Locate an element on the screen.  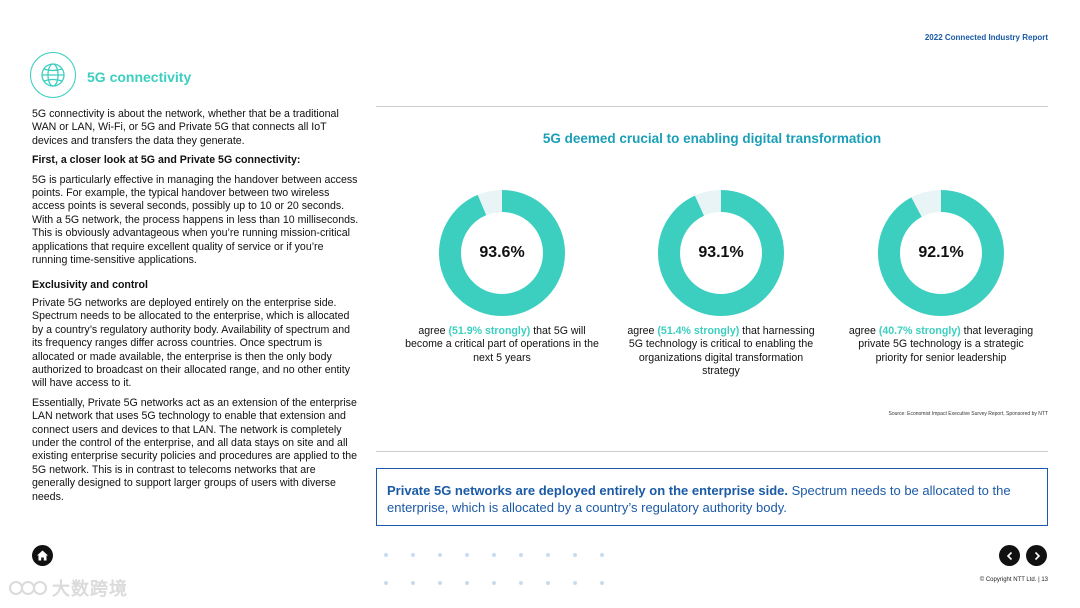
donut-value-2: 93.1% is located at coordinates (721, 252).